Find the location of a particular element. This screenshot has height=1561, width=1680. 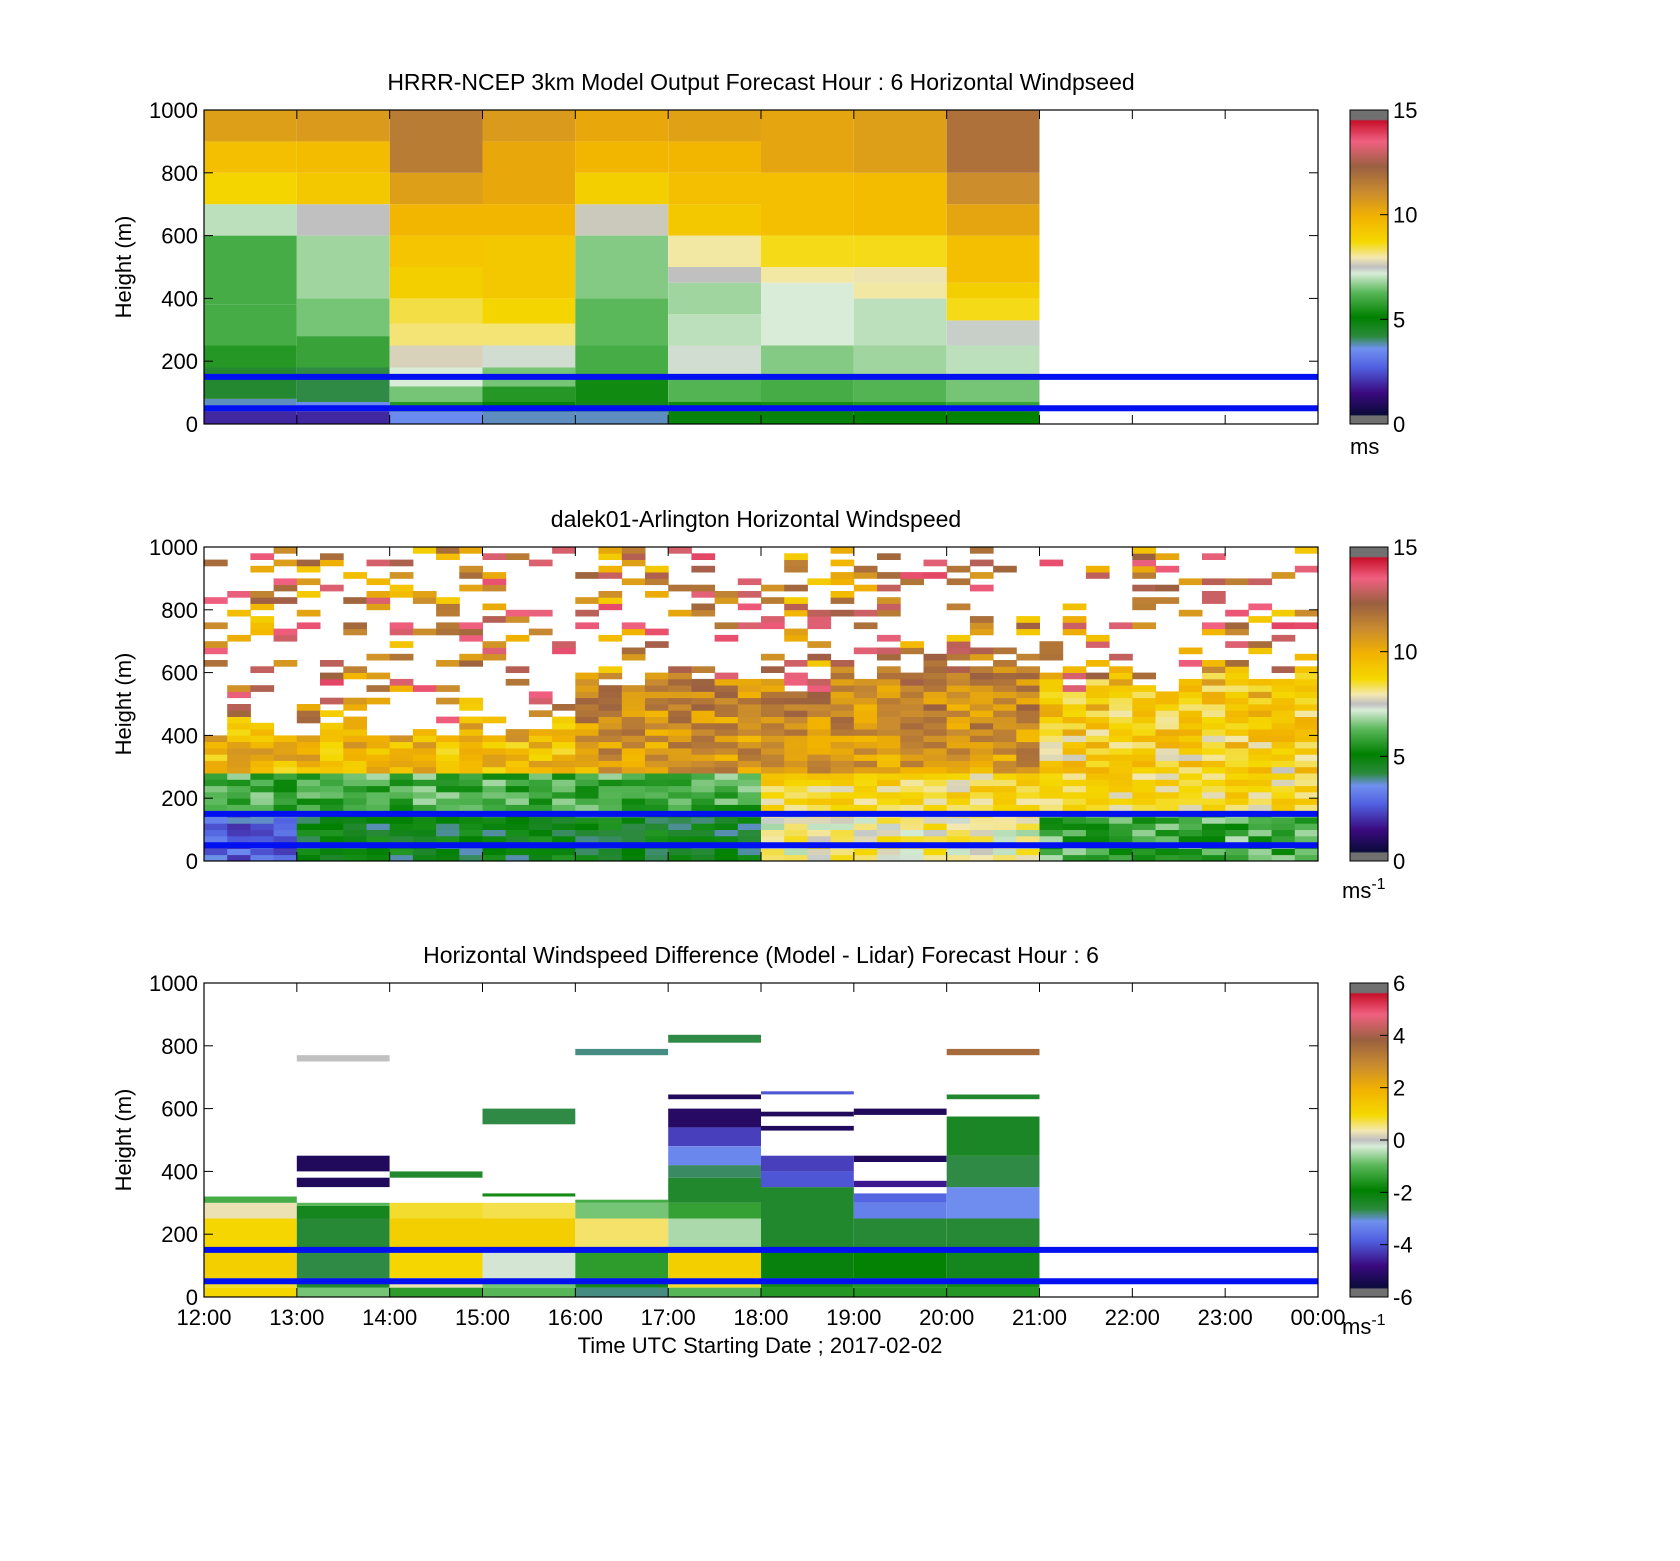

panel-1-reference-lines is located at coordinates (761, 392).